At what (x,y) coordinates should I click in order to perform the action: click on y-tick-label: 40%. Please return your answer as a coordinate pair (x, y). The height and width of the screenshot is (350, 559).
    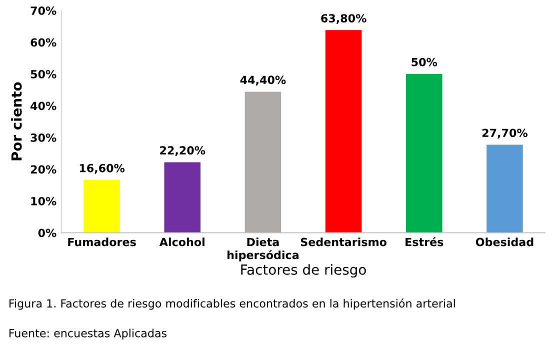
    Looking at the image, I should click on (43, 106).